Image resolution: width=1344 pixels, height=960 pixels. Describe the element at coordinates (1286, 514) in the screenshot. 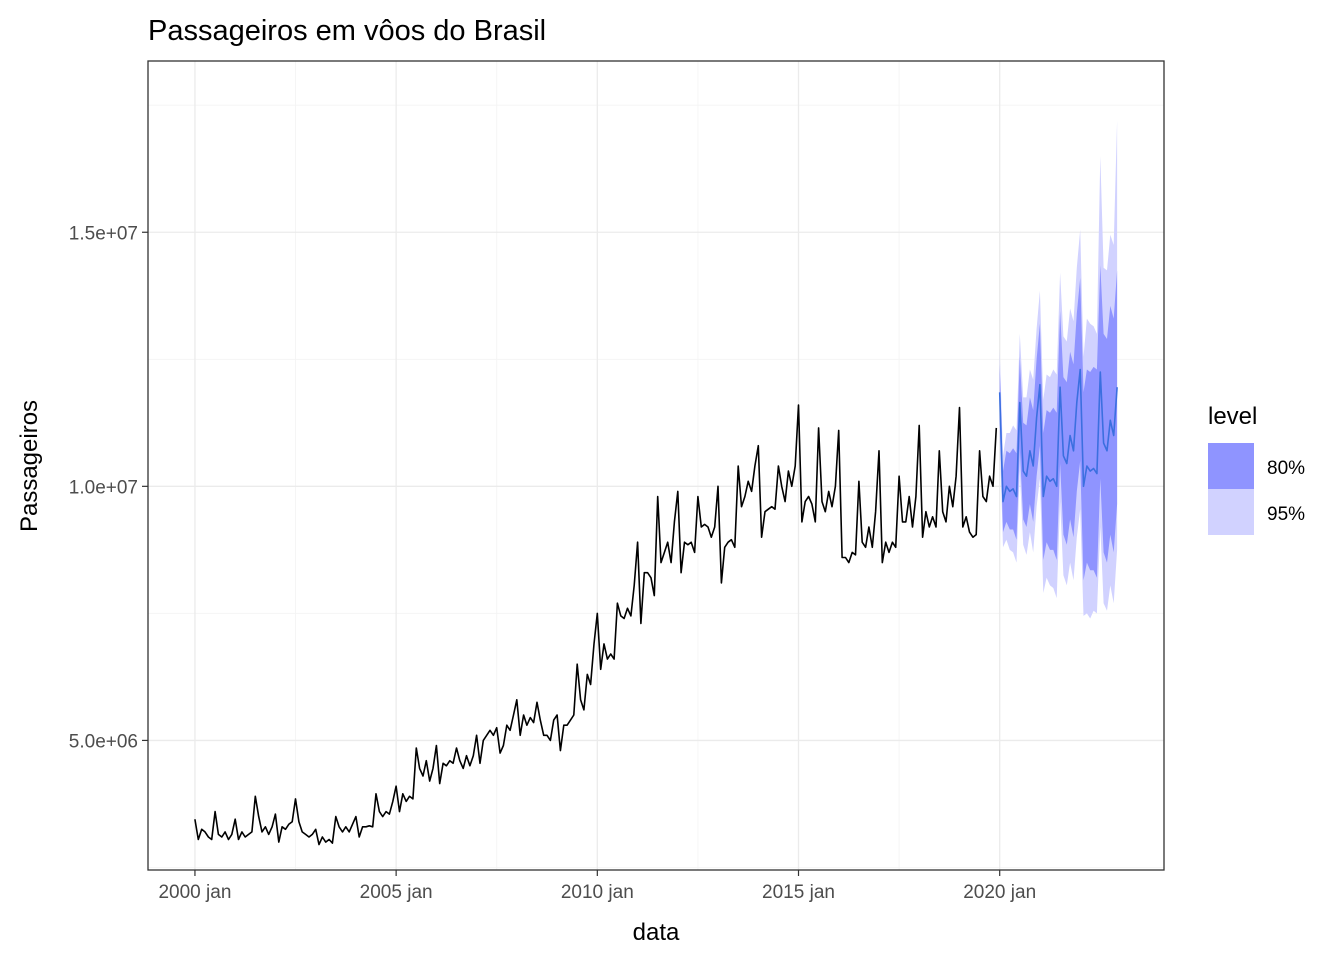

I see `legend-label-95: 95%` at that location.